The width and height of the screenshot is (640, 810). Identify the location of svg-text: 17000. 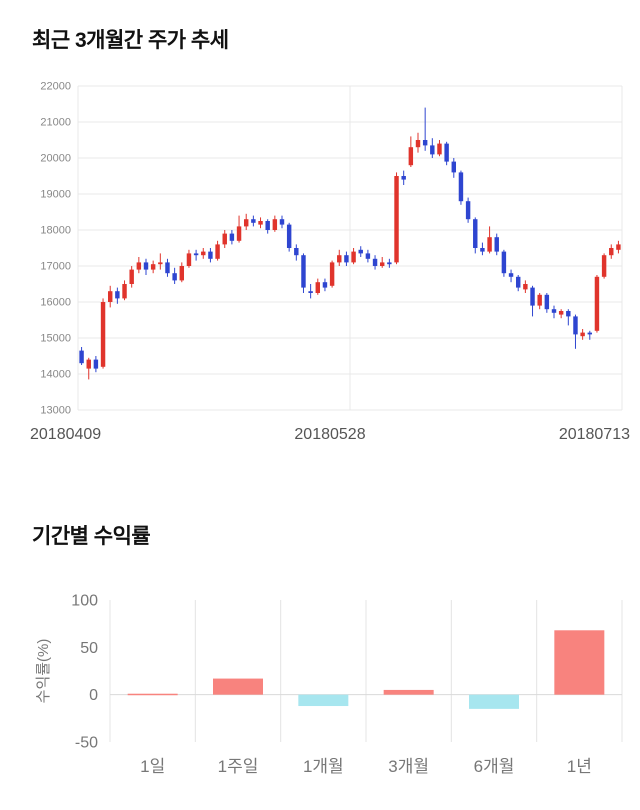
(55, 267).